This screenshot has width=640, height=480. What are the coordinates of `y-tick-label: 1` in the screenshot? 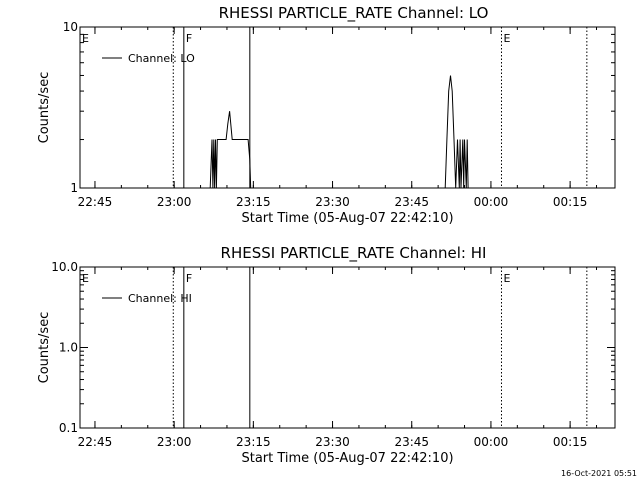 It's located at (74, 188).